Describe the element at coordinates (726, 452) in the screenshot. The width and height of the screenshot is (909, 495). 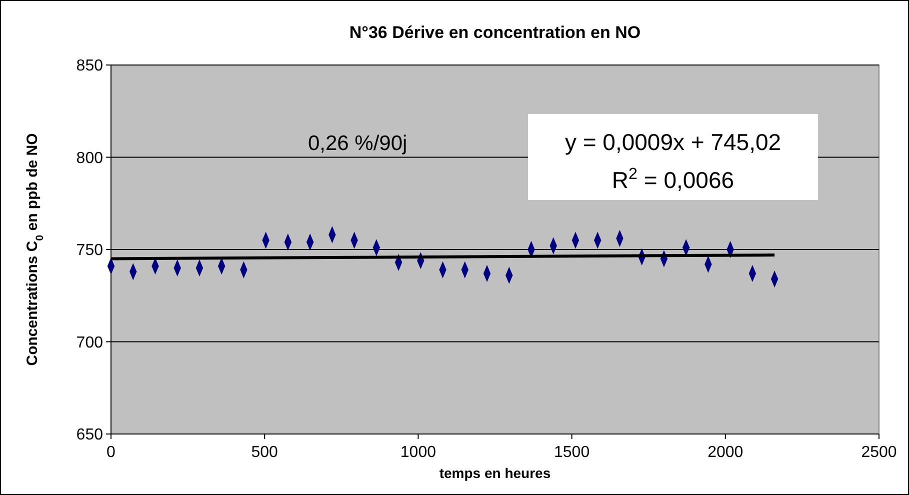
I see `x-tick-label: 2000` at that location.